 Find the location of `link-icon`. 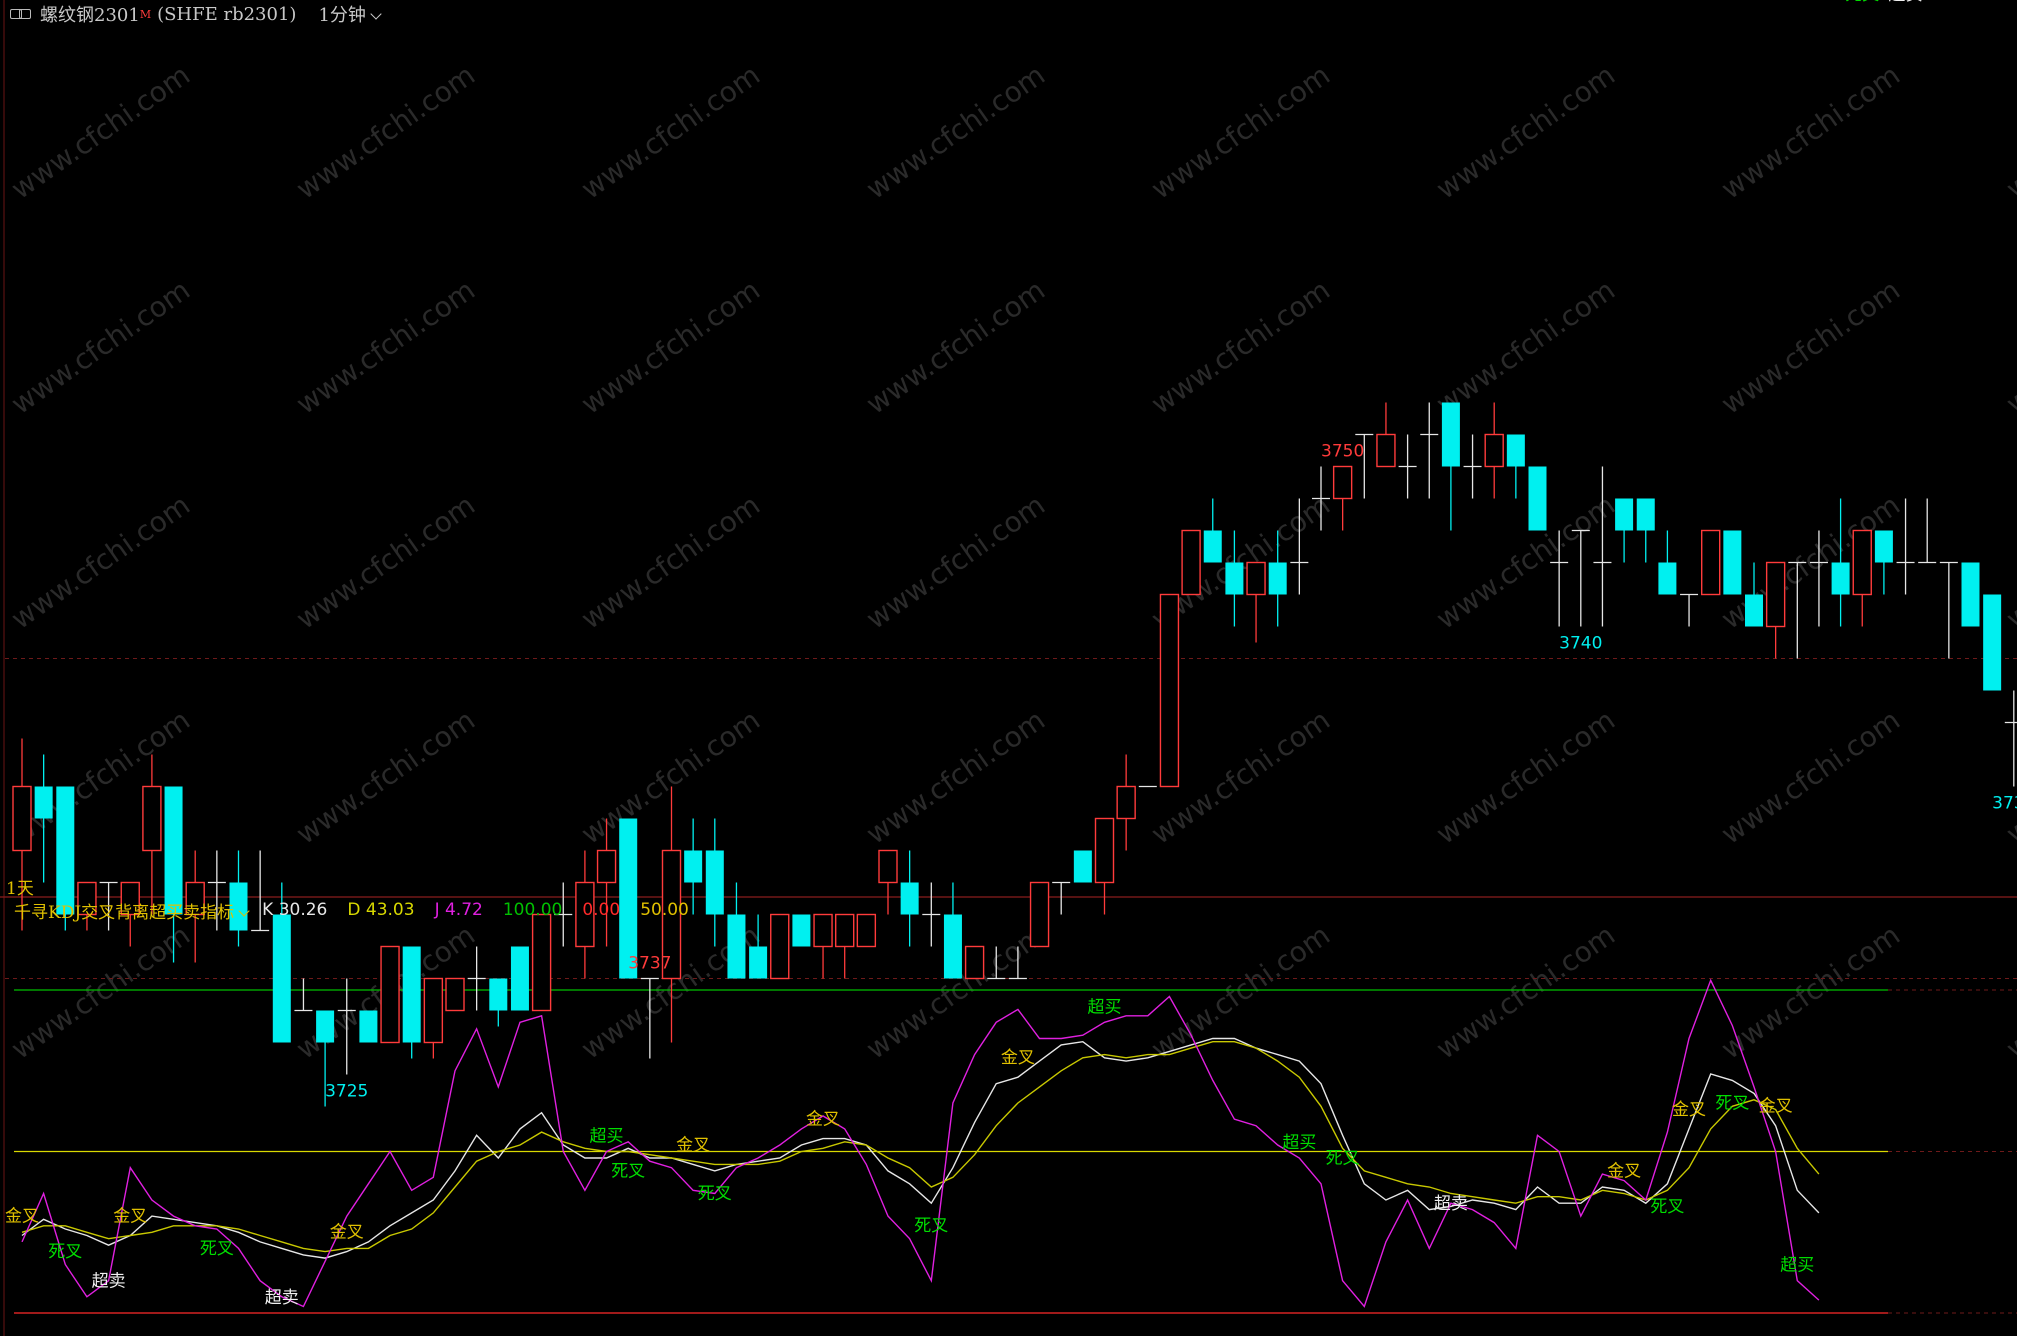

link-icon is located at coordinates (21, 14).